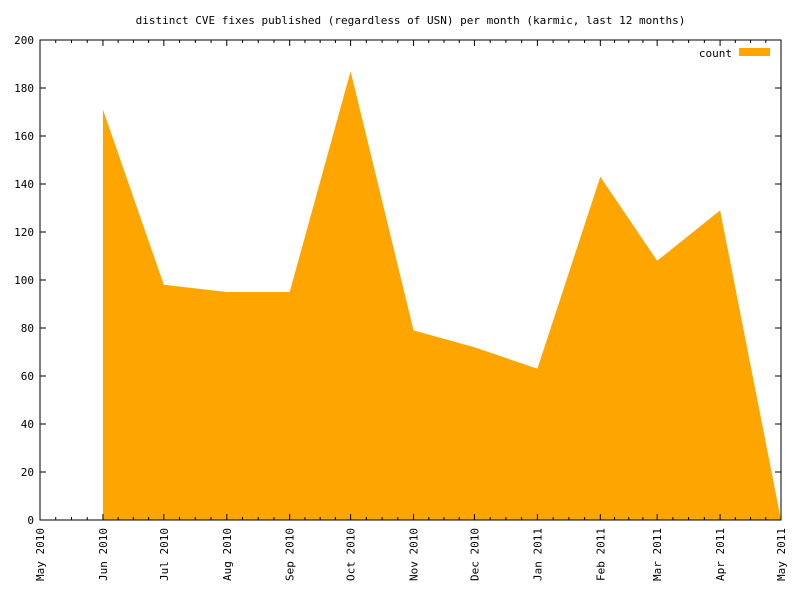 The width and height of the screenshot is (800, 600). I want to click on x-tick-label: Jan 2011, so click(537, 554).